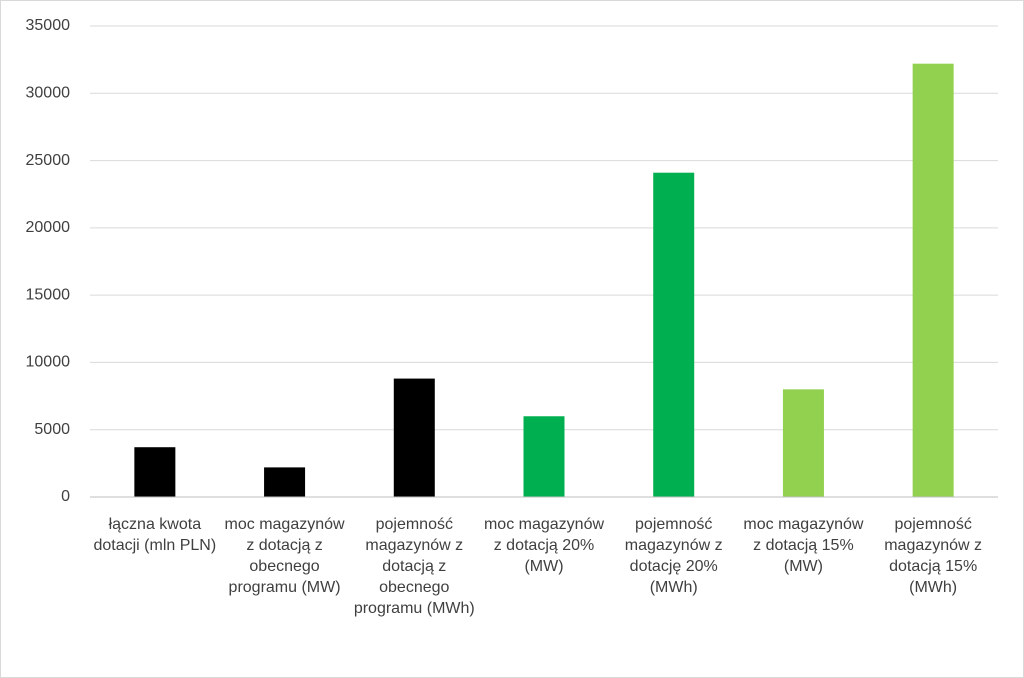 The image size is (1024, 678). What do you see at coordinates (48, 25) in the screenshot?
I see `y-tick-label: 35000` at bounding box center [48, 25].